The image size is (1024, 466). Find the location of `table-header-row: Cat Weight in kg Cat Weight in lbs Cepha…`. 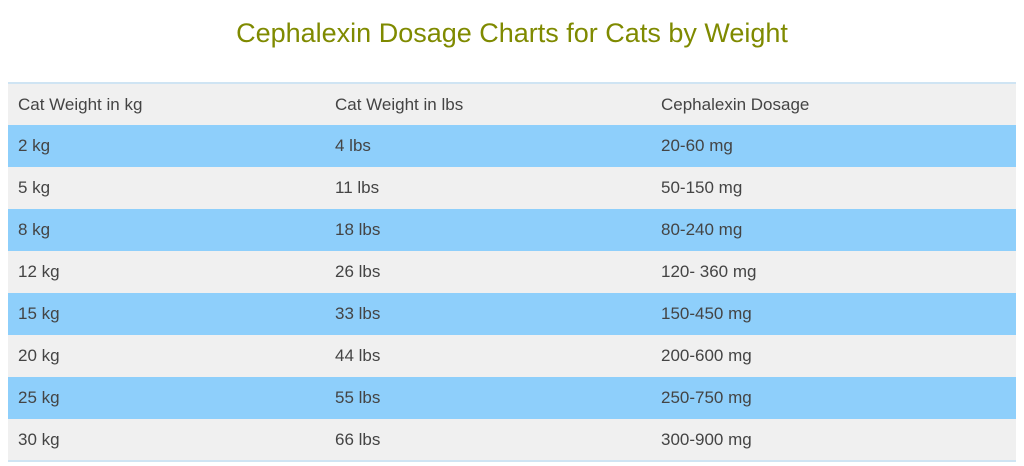

table-header-row: Cat Weight in kg Cat Weight in lbs Cepha… is located at coordinates (512, 104).